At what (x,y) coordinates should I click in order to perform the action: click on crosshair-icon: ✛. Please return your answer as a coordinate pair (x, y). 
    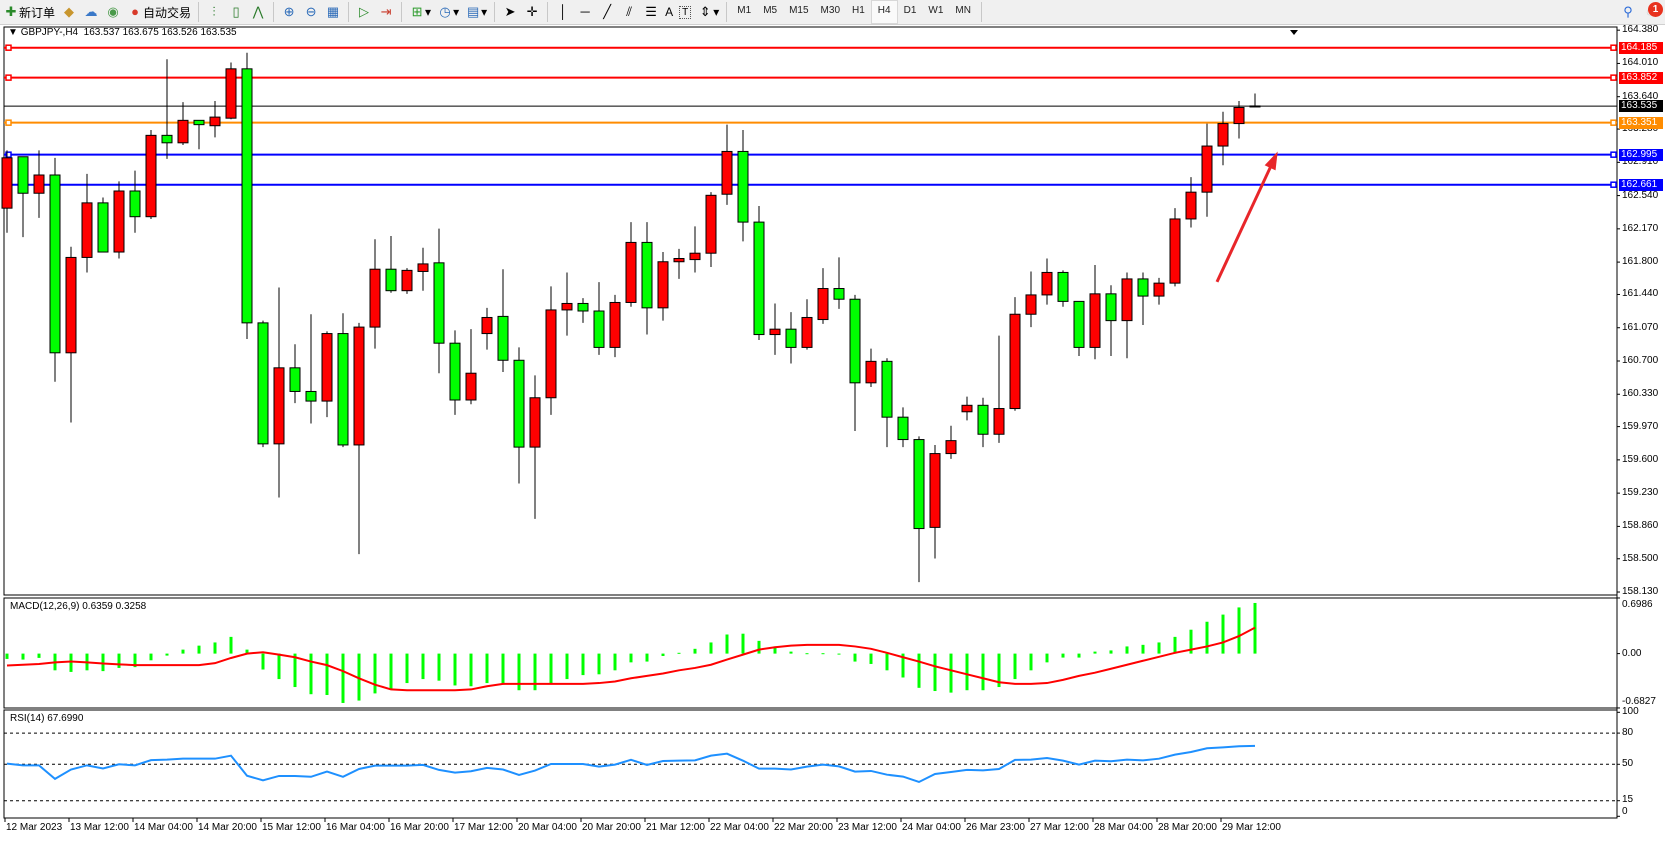
    Looking at the image, I should click on (532, 11).